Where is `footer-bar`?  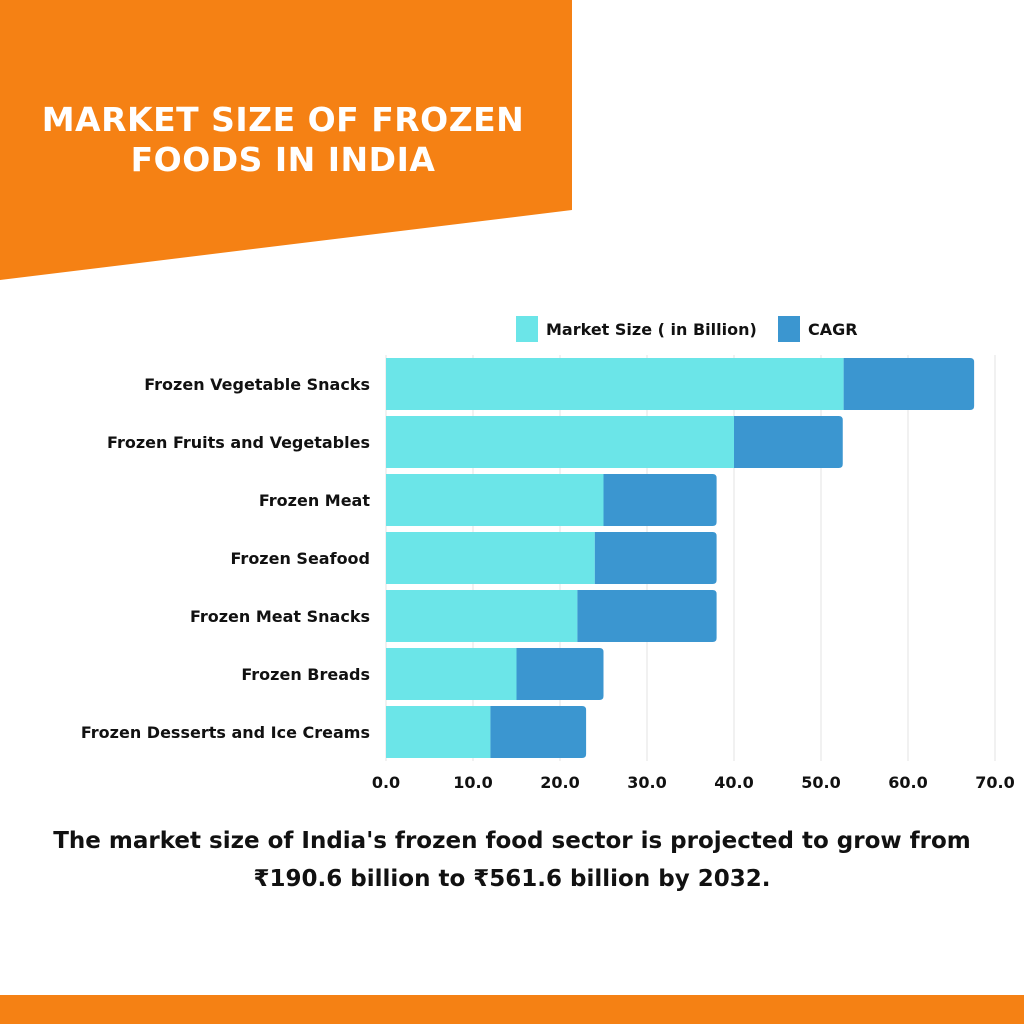
footer-bar is located at coordinates (512, 1009).